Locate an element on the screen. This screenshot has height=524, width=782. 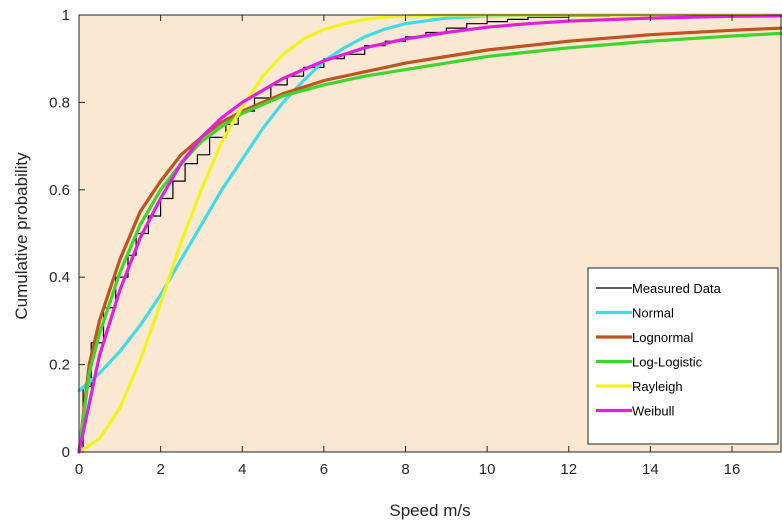
y-tick-label: 0.2 is located at coordinates (59, 365).